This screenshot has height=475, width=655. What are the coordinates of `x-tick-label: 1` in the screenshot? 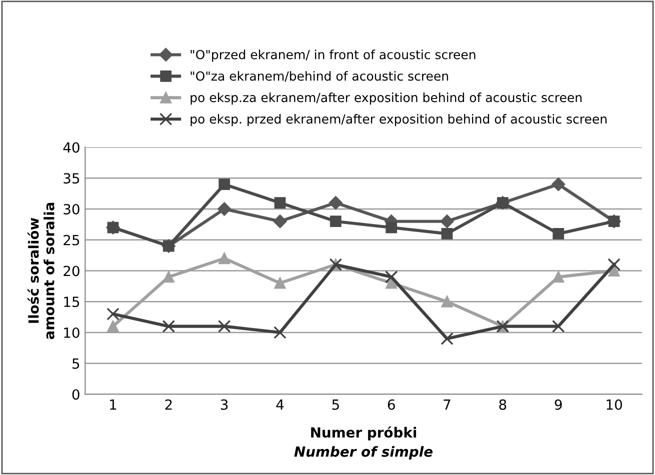 It's located at (113, 405).